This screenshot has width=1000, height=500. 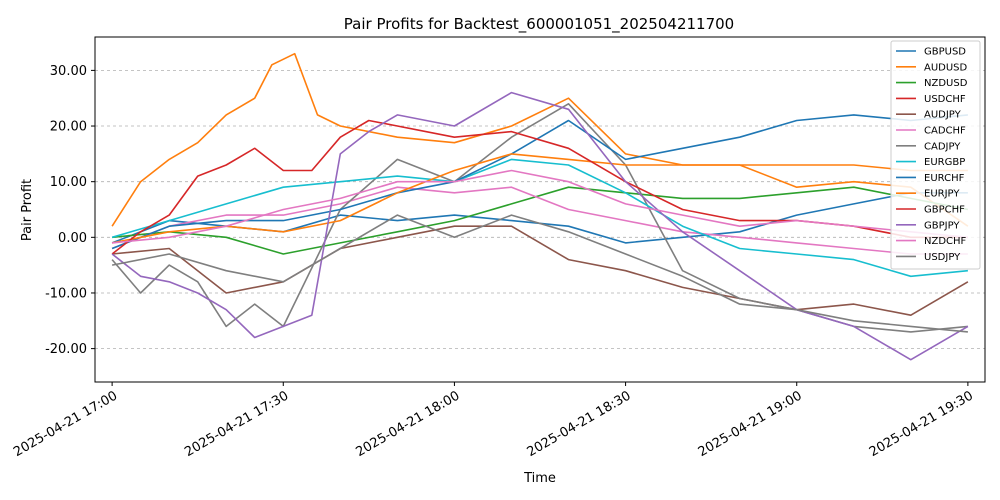 I want to click on y-tick-label: 30.00, so click(x=68, y=71).